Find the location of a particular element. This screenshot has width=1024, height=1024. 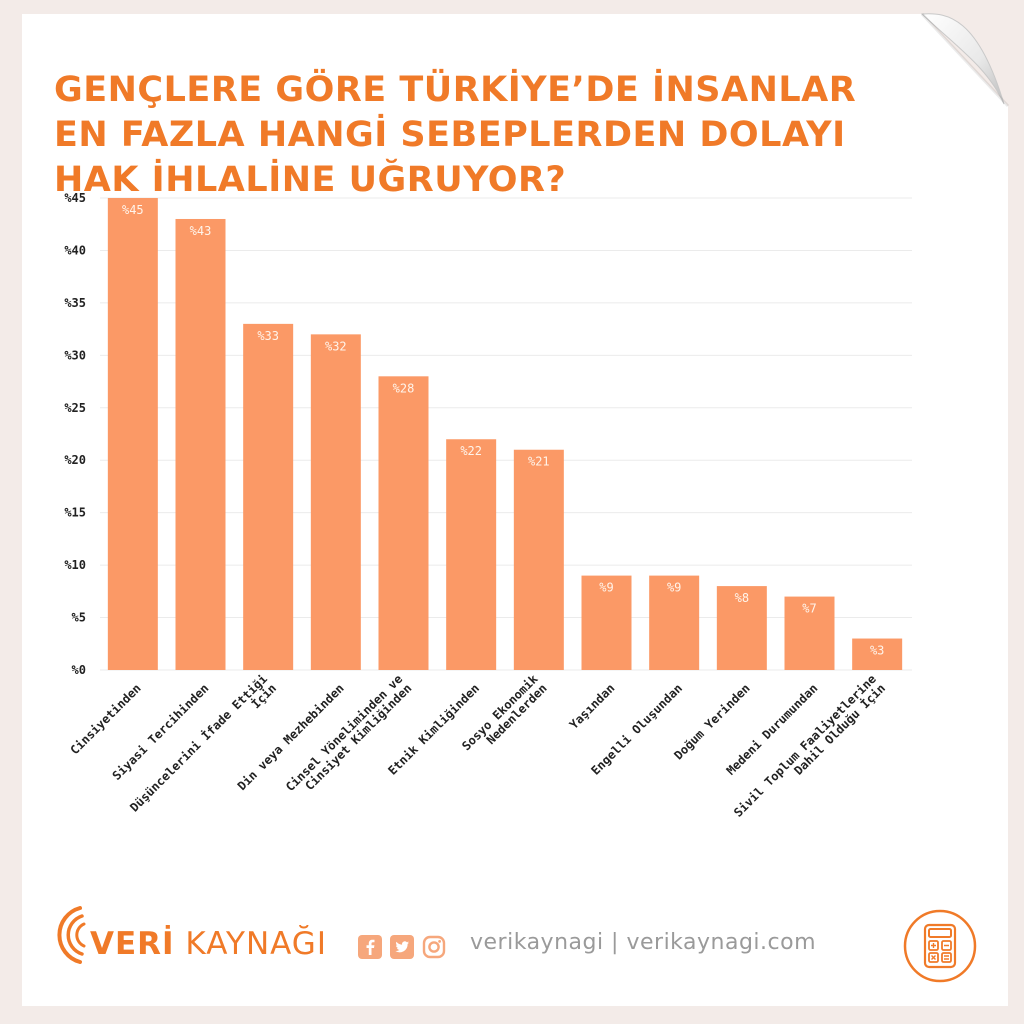

bar-value-label: %43 is located at coordinates (201, 231).